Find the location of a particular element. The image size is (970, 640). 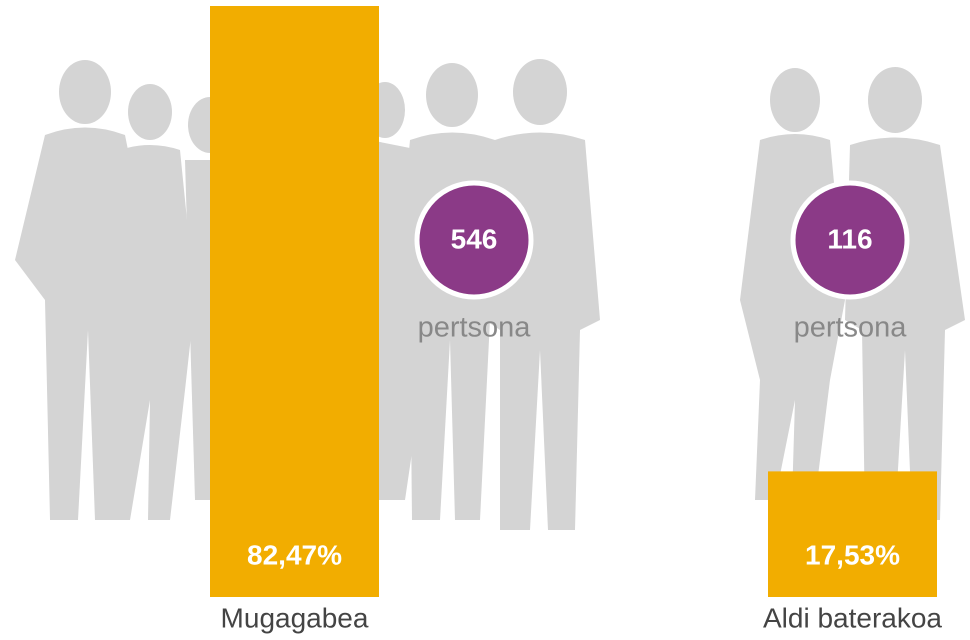

count-label: 546 is located at coordinates (474, 238).